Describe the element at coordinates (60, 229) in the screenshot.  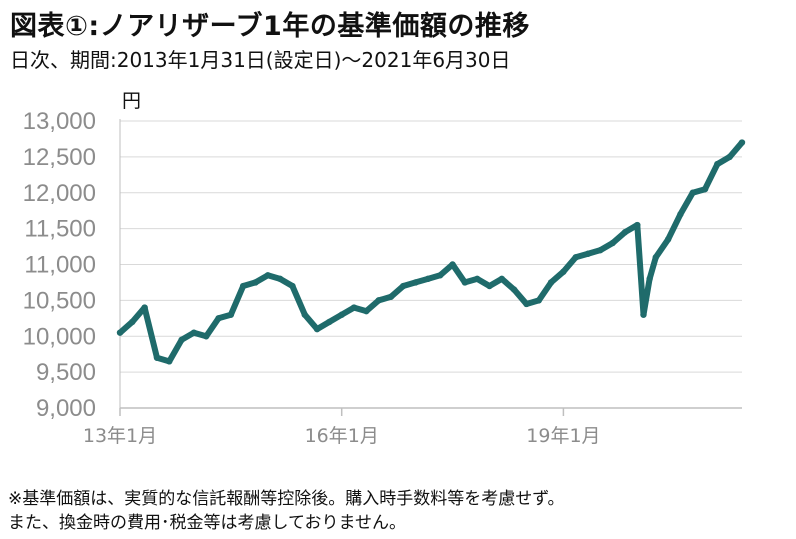
I see `y-tick-label: 11,500` at that location.